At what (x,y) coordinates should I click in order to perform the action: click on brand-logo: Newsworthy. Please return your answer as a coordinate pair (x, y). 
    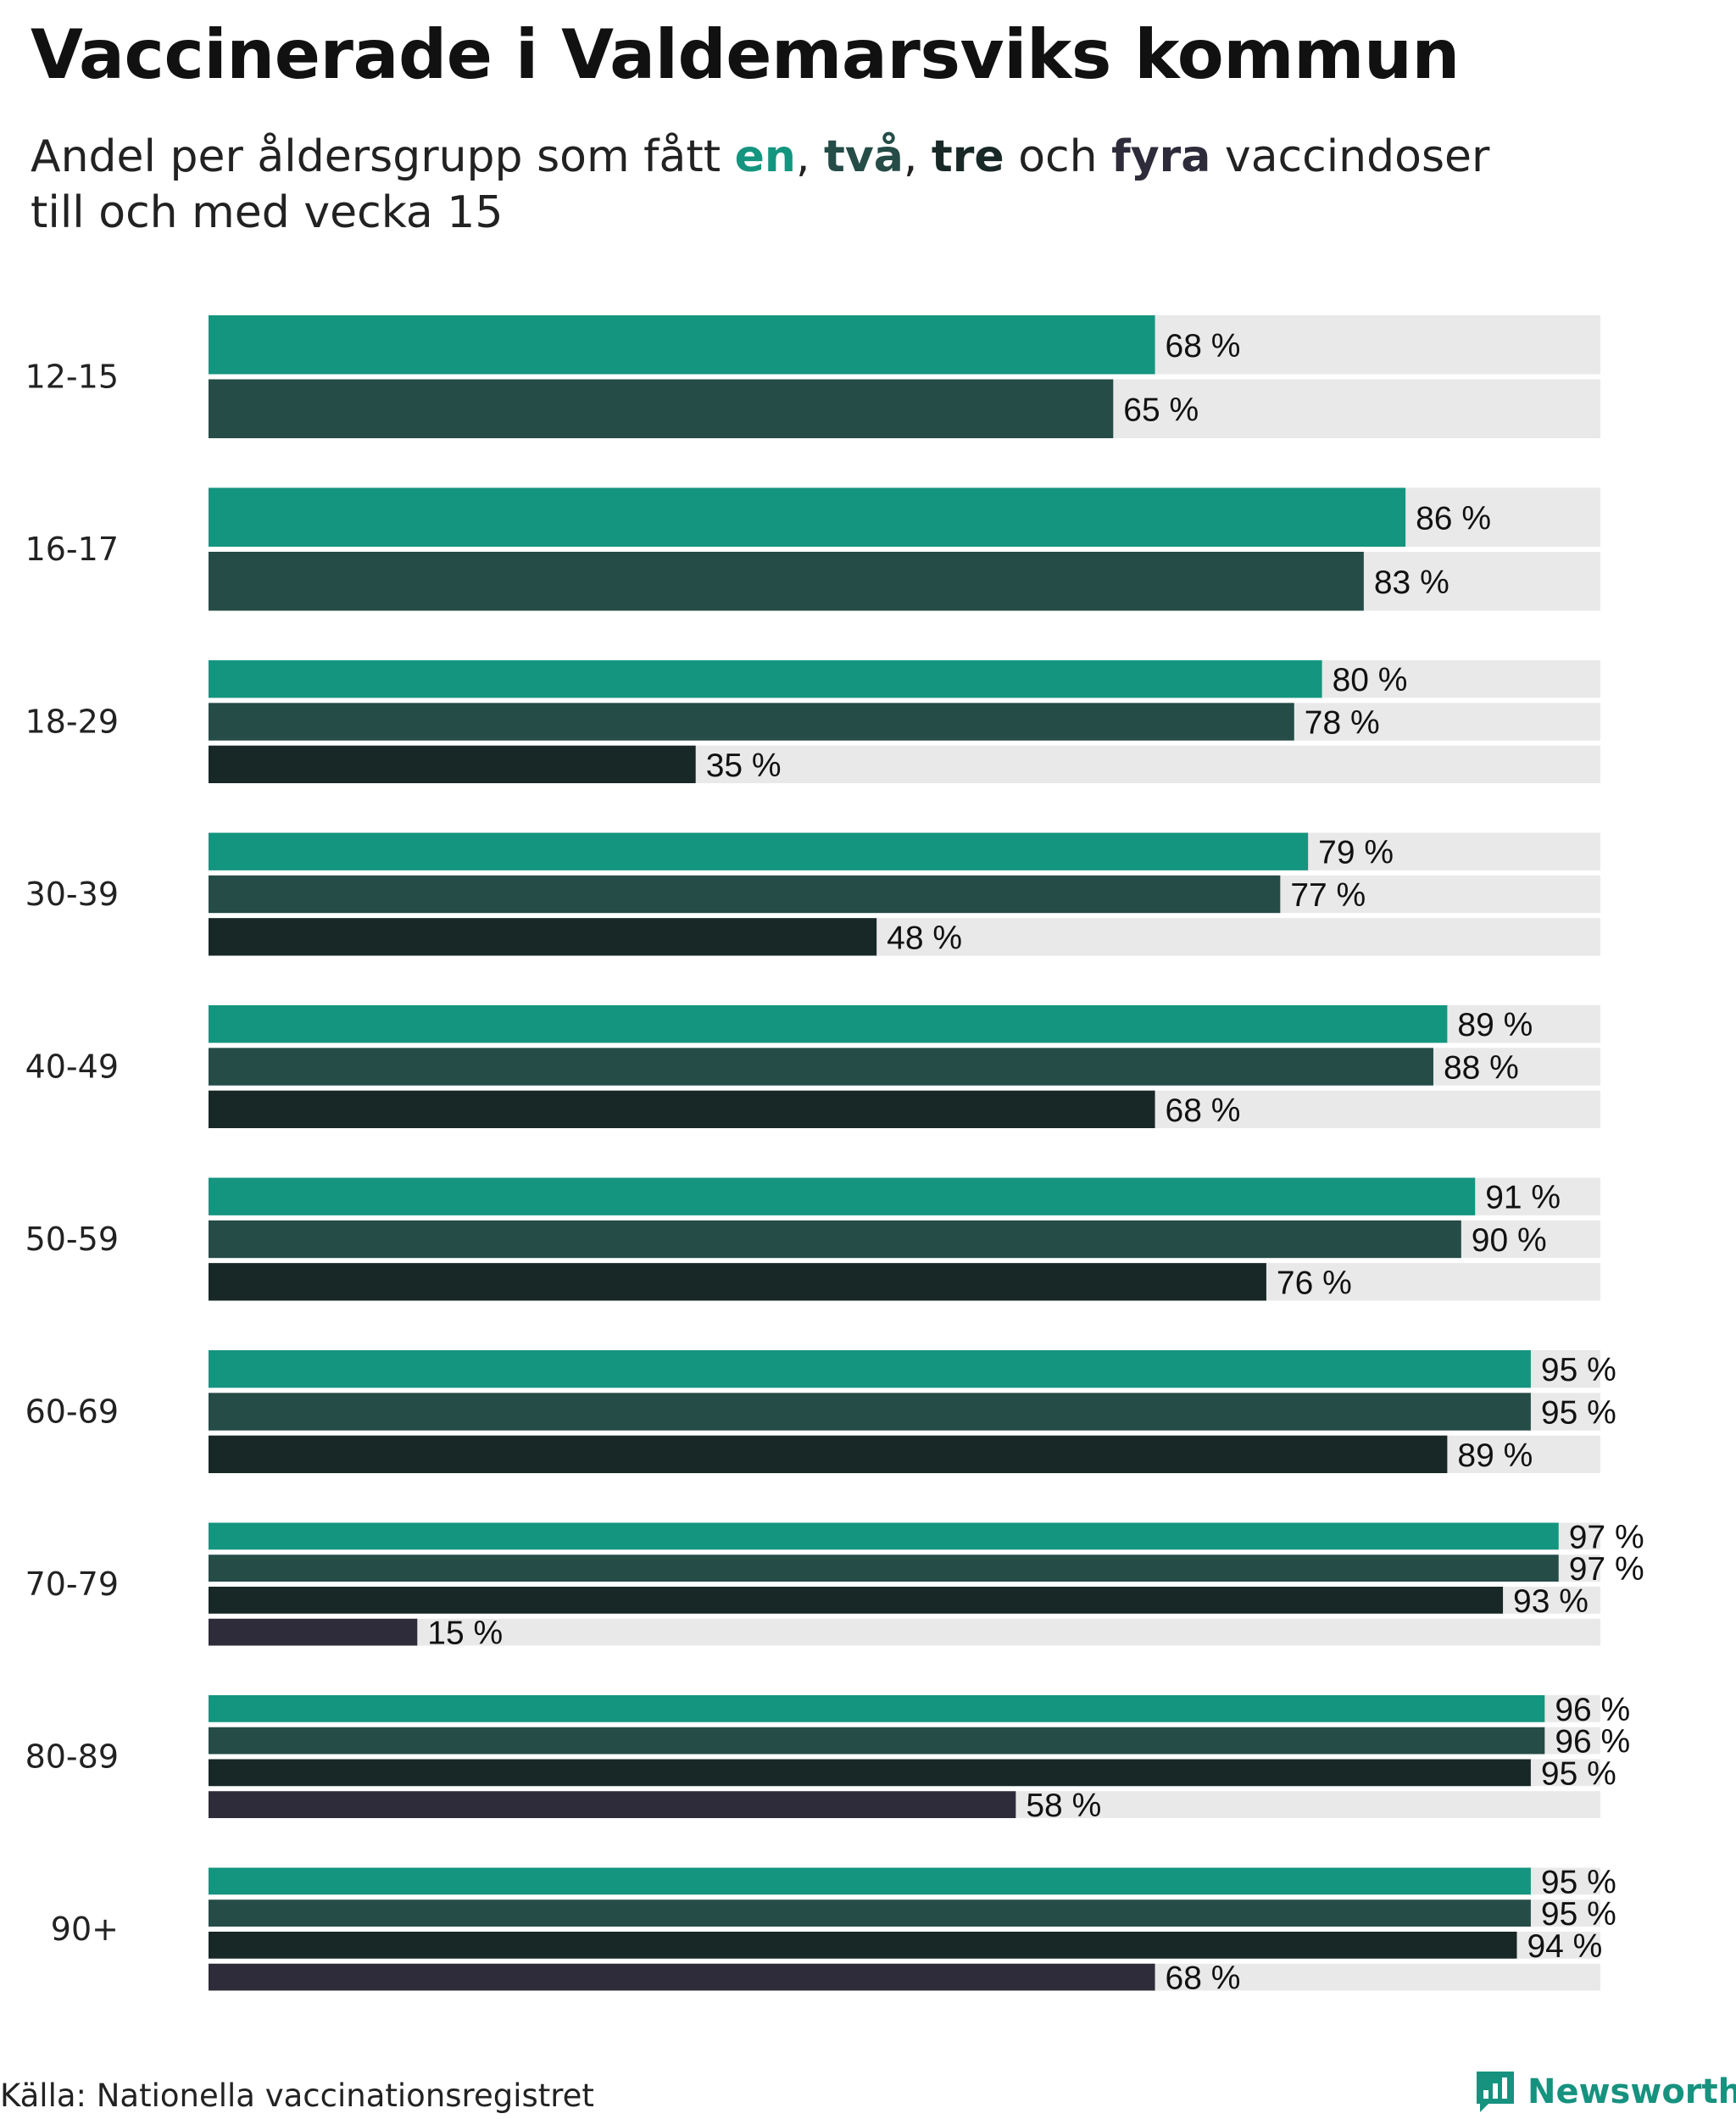
    Looking at the image, I should click on (1605, 2092).